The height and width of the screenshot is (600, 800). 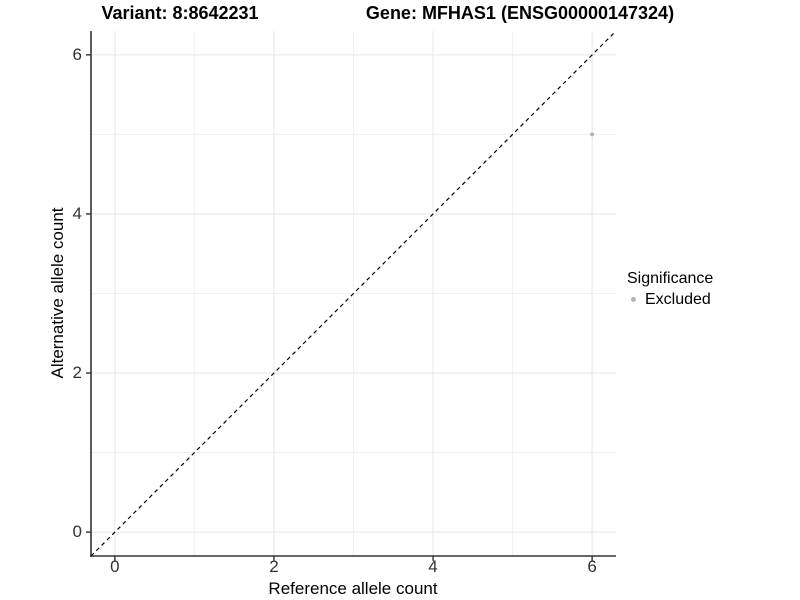 What do you see at coordinates (520, 13) in the screenshot?
I see `gene-title: Gene: MFHAS1 (ENSG00000147324)` at bounding box center [520, 13].